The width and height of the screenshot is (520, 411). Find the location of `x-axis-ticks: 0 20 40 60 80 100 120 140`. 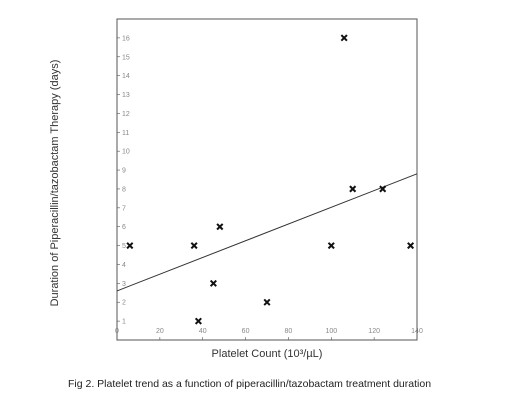

x-axis-ticks: 0 20 40 60 80 100 120 140 is located at coordinates (269, 334).